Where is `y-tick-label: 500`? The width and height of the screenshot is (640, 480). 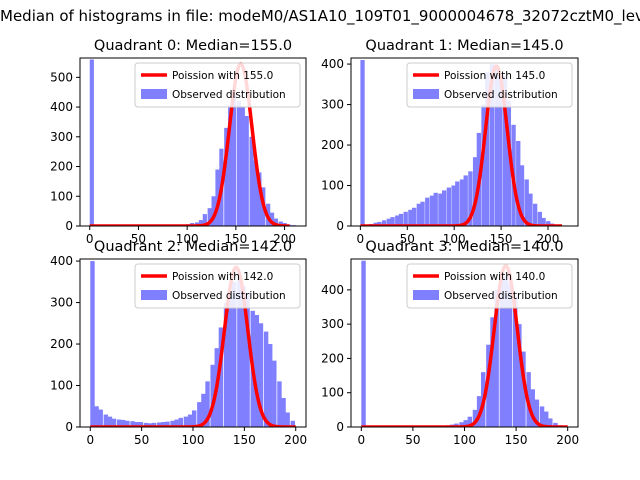
y-tick-label: 500 is located at coordinates (61, 77).